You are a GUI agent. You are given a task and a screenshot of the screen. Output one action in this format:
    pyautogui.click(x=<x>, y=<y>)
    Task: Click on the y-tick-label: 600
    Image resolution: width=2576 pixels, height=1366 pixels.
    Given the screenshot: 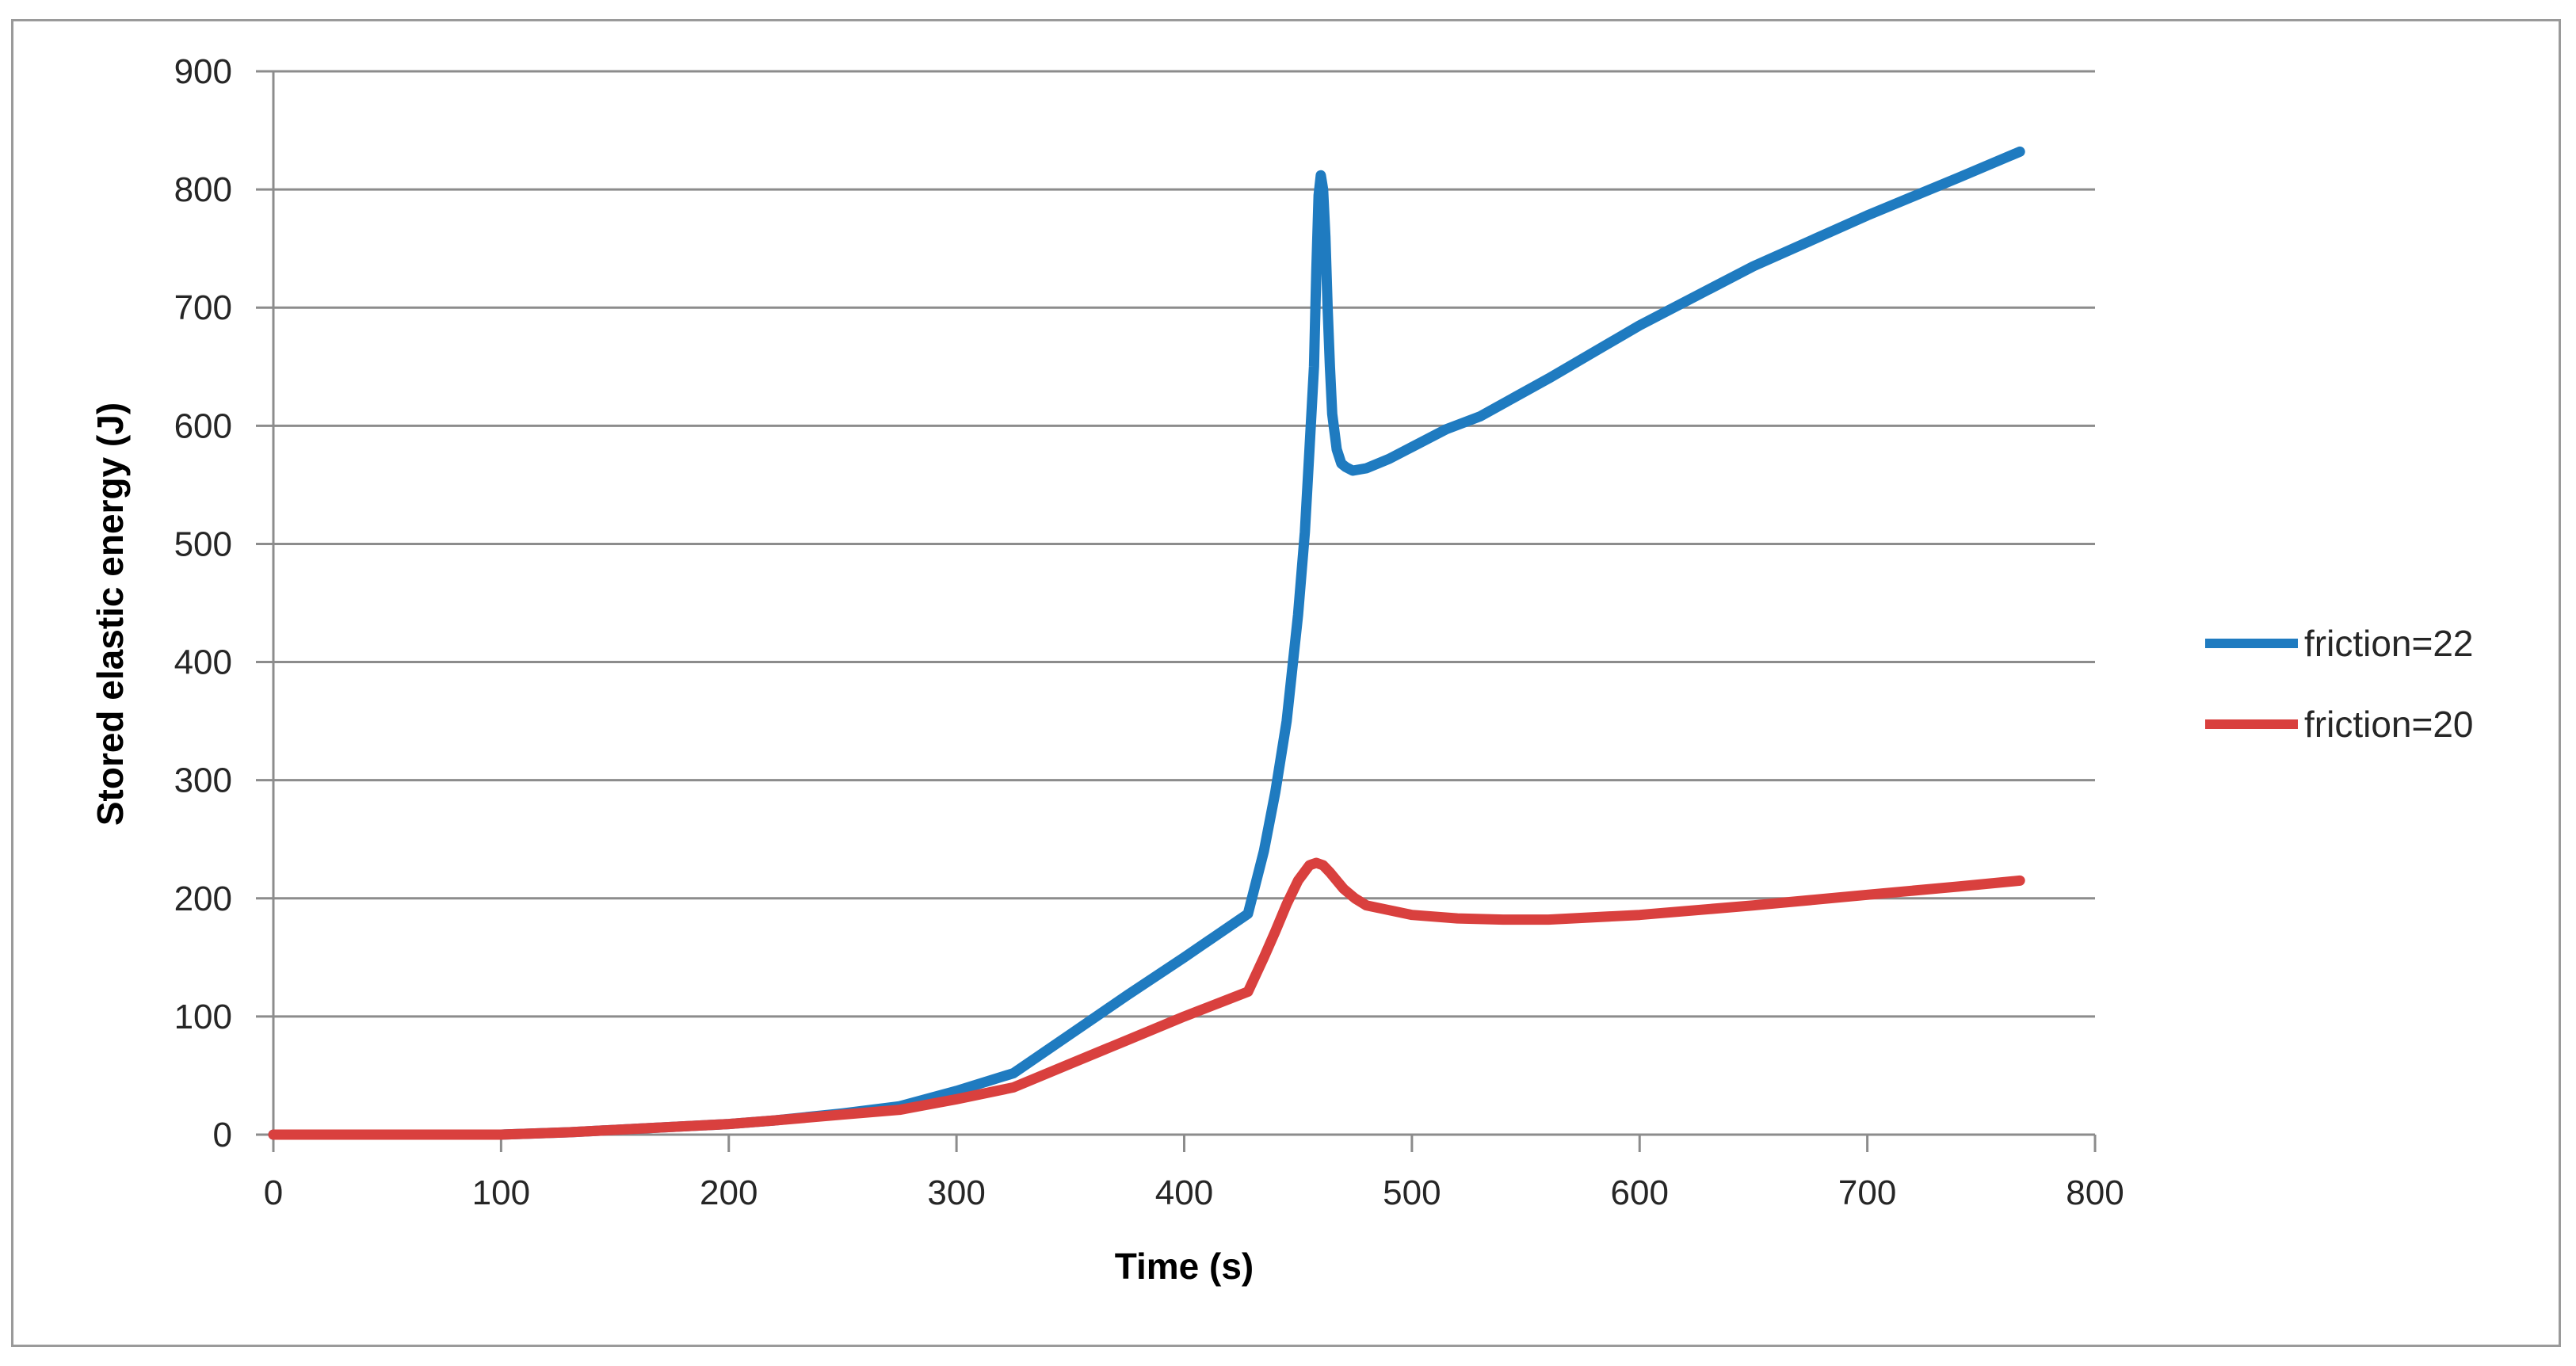 What is the action you would take?
    pyautogui.click(x=203, y=425)
    